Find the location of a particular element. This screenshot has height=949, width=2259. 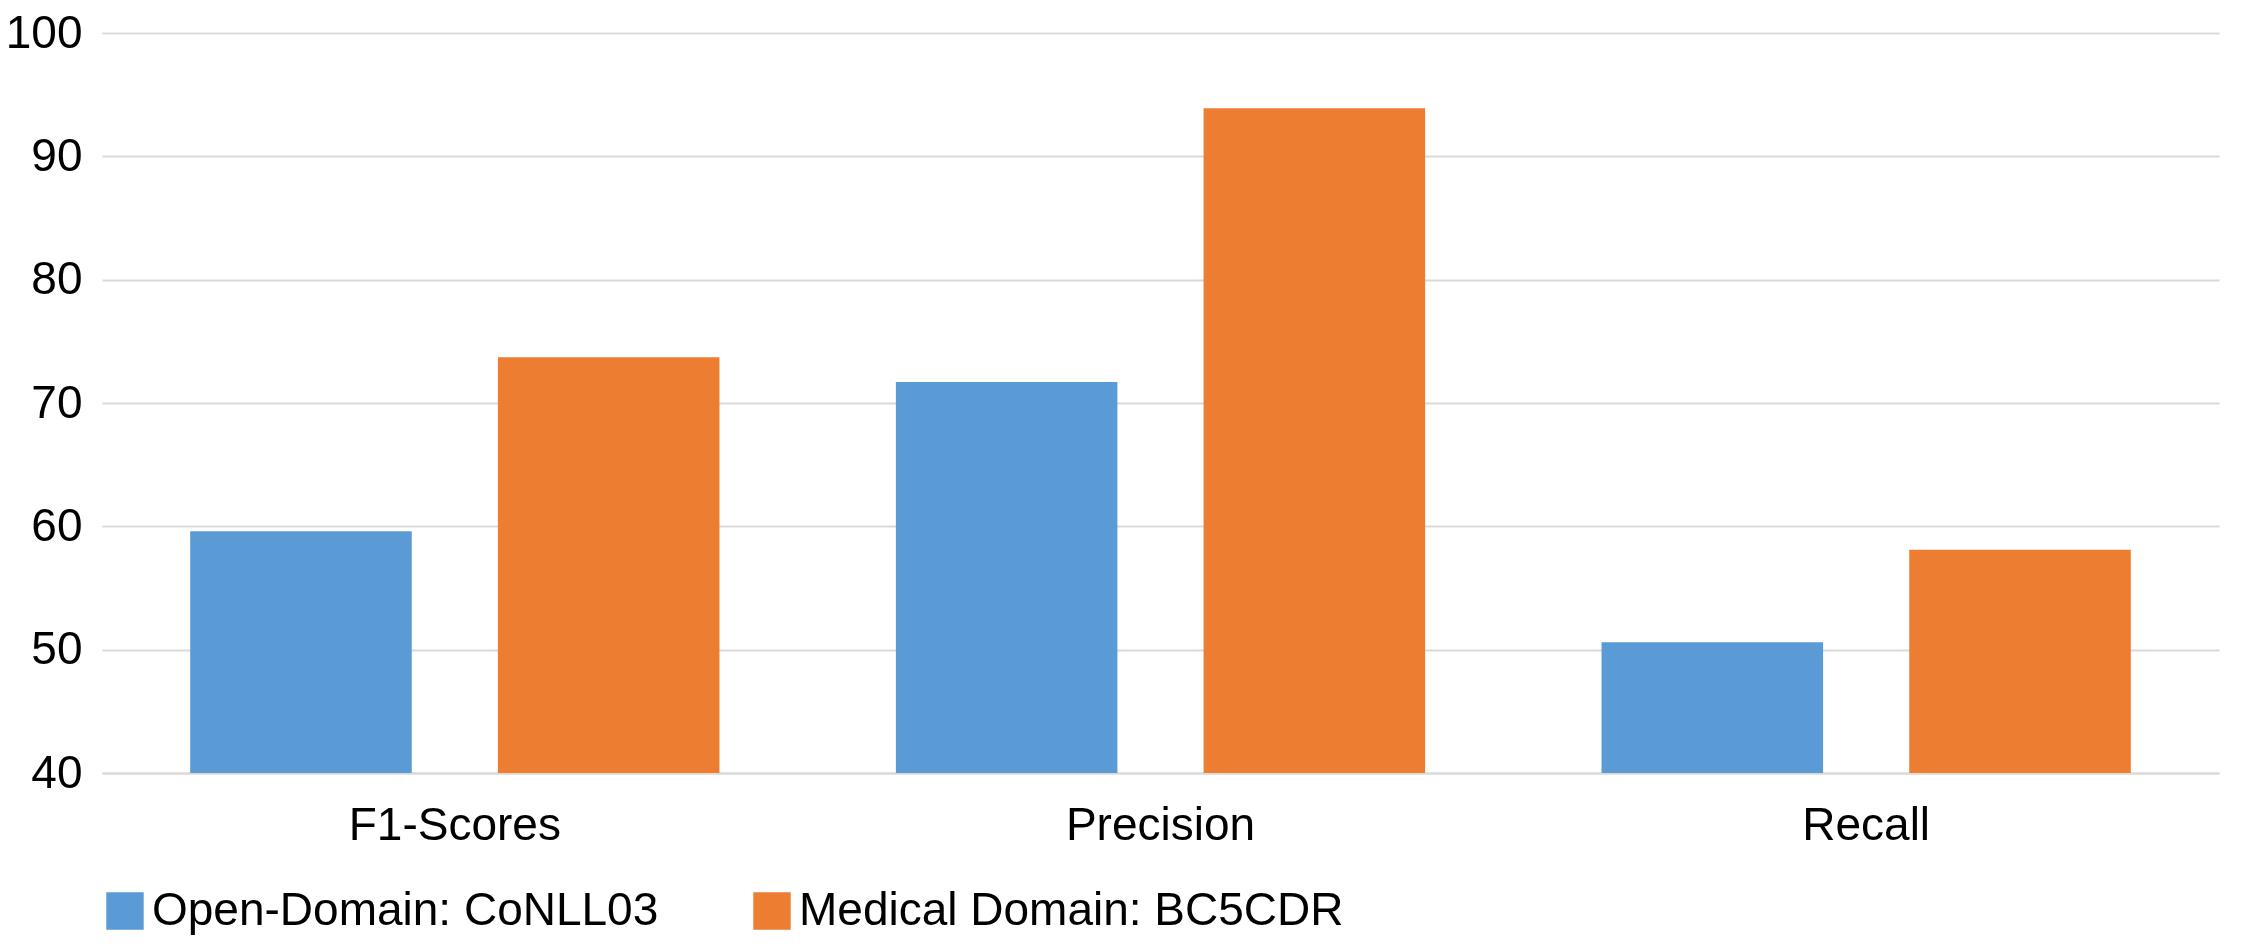

y-tick-label: 50 is located at coordinates (57, 648).